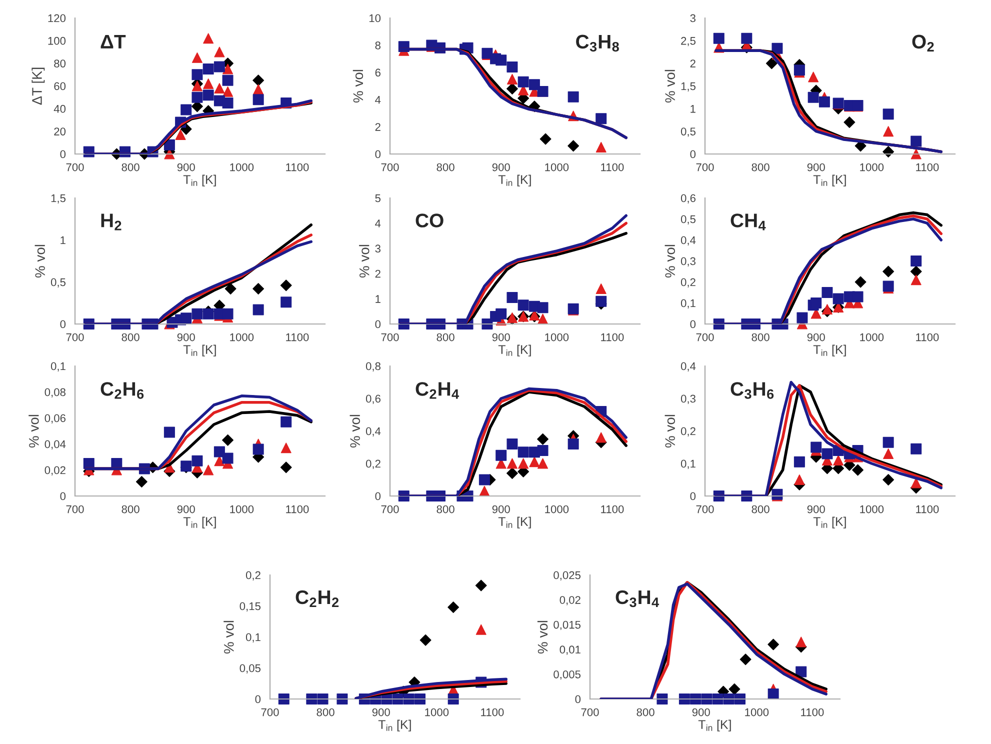  What do you see at coordinates (567, 625) in the screenshot?
I see `y-tick-label: 0,015` at bounding box center [567, 625].